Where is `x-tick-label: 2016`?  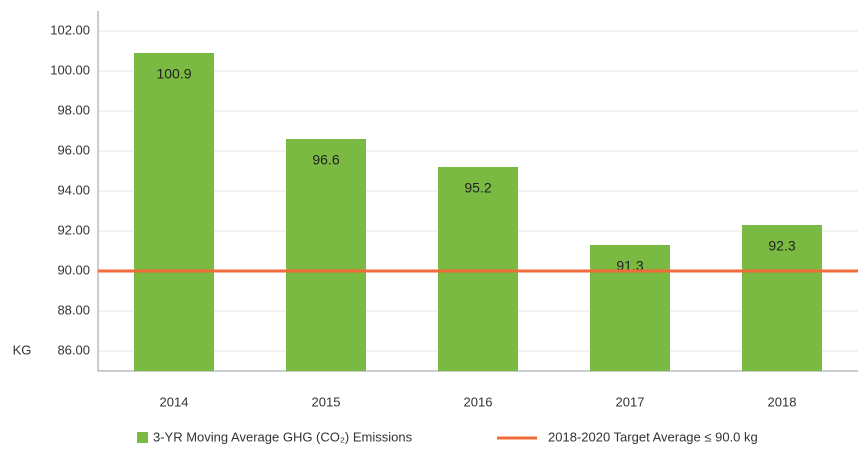 x-tick-label: 2016 is located at coordinates (478, 401).